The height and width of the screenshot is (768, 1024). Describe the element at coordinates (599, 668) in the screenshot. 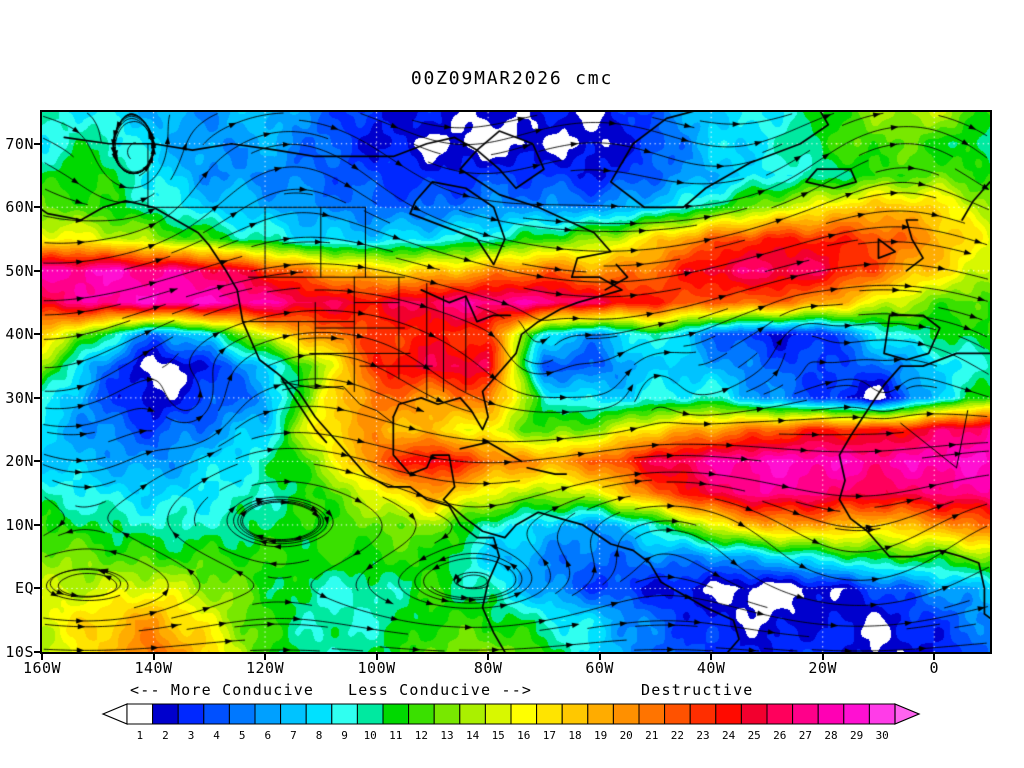

I see `x-tick-label: 60W` at that location.